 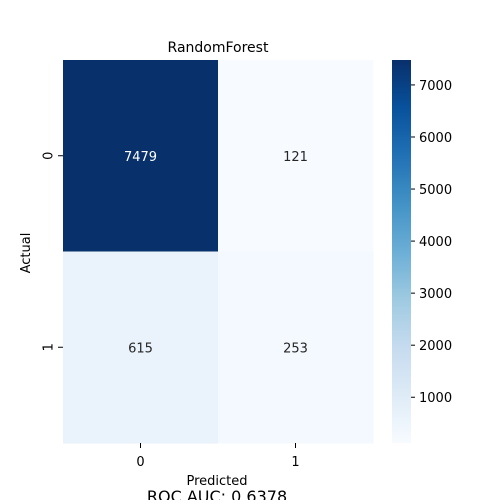 I want to click on colorbar-tick-label-3: 4000, so click(x=435, y=242).